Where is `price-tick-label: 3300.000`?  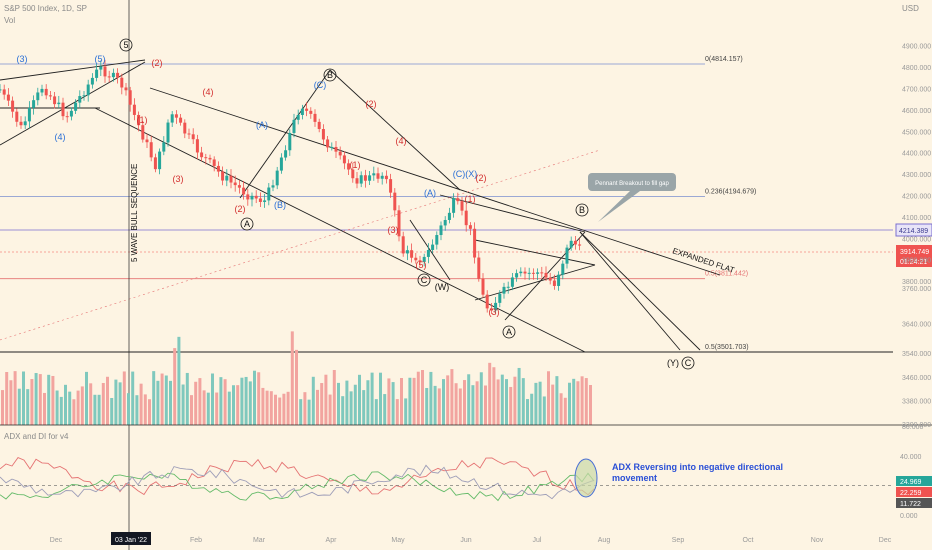 price-tick-label: 3300.000 is located at coordinates (916, 425).